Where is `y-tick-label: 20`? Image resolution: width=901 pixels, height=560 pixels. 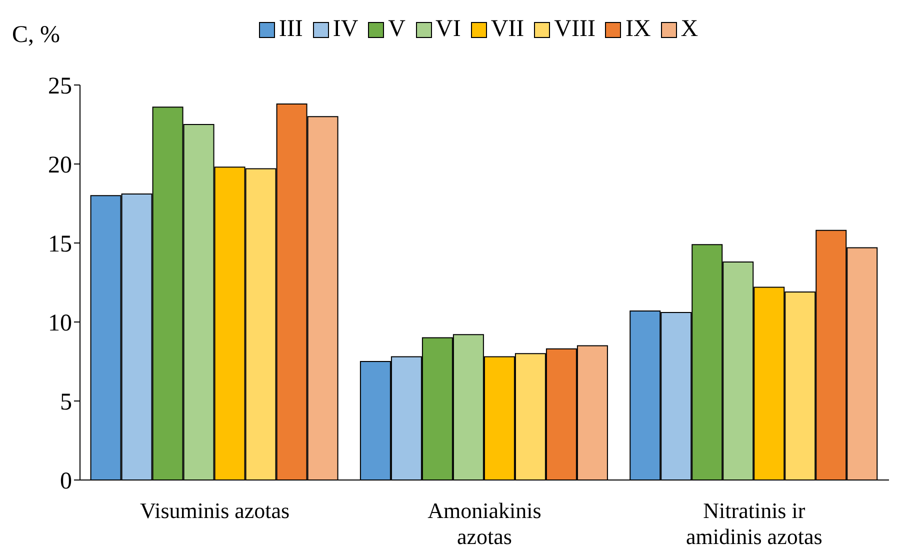 y-tick-label: 20 is located at coordinates (60, 165).